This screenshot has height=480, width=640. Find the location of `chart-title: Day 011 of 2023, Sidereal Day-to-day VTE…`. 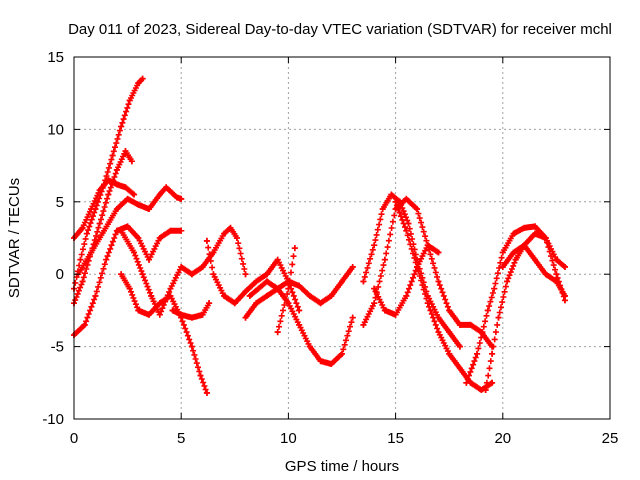

chart-title: Day 011 of 2023, Sidereal Day-to-day VTE… is located at coordinates (340, 29).